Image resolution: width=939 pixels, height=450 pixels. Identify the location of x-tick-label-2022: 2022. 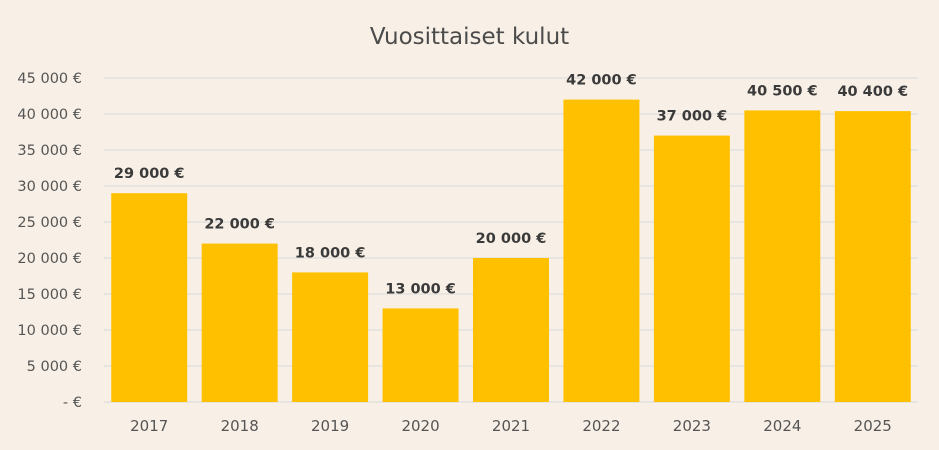
(601, 426).